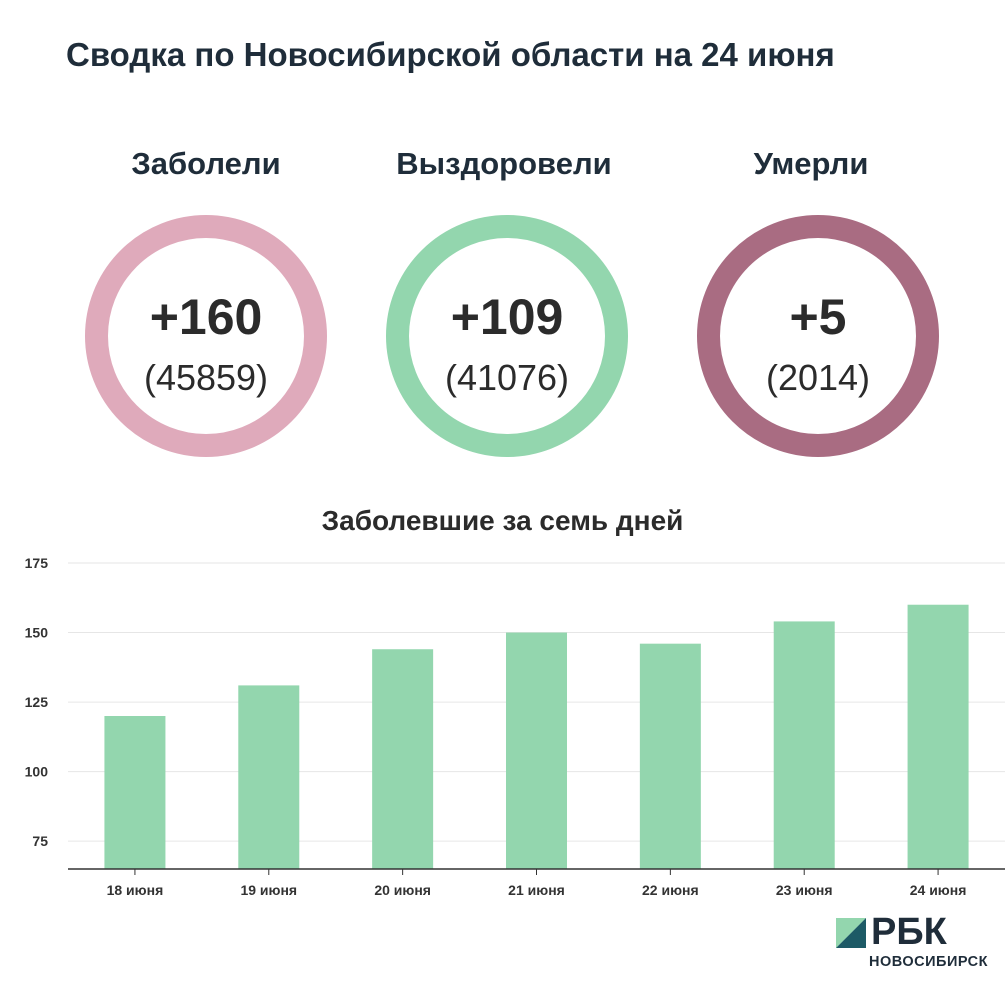 The width and height of the screenshot is (1005, 1005). I want to click on y-tick-label: 100, so click(37, 772).